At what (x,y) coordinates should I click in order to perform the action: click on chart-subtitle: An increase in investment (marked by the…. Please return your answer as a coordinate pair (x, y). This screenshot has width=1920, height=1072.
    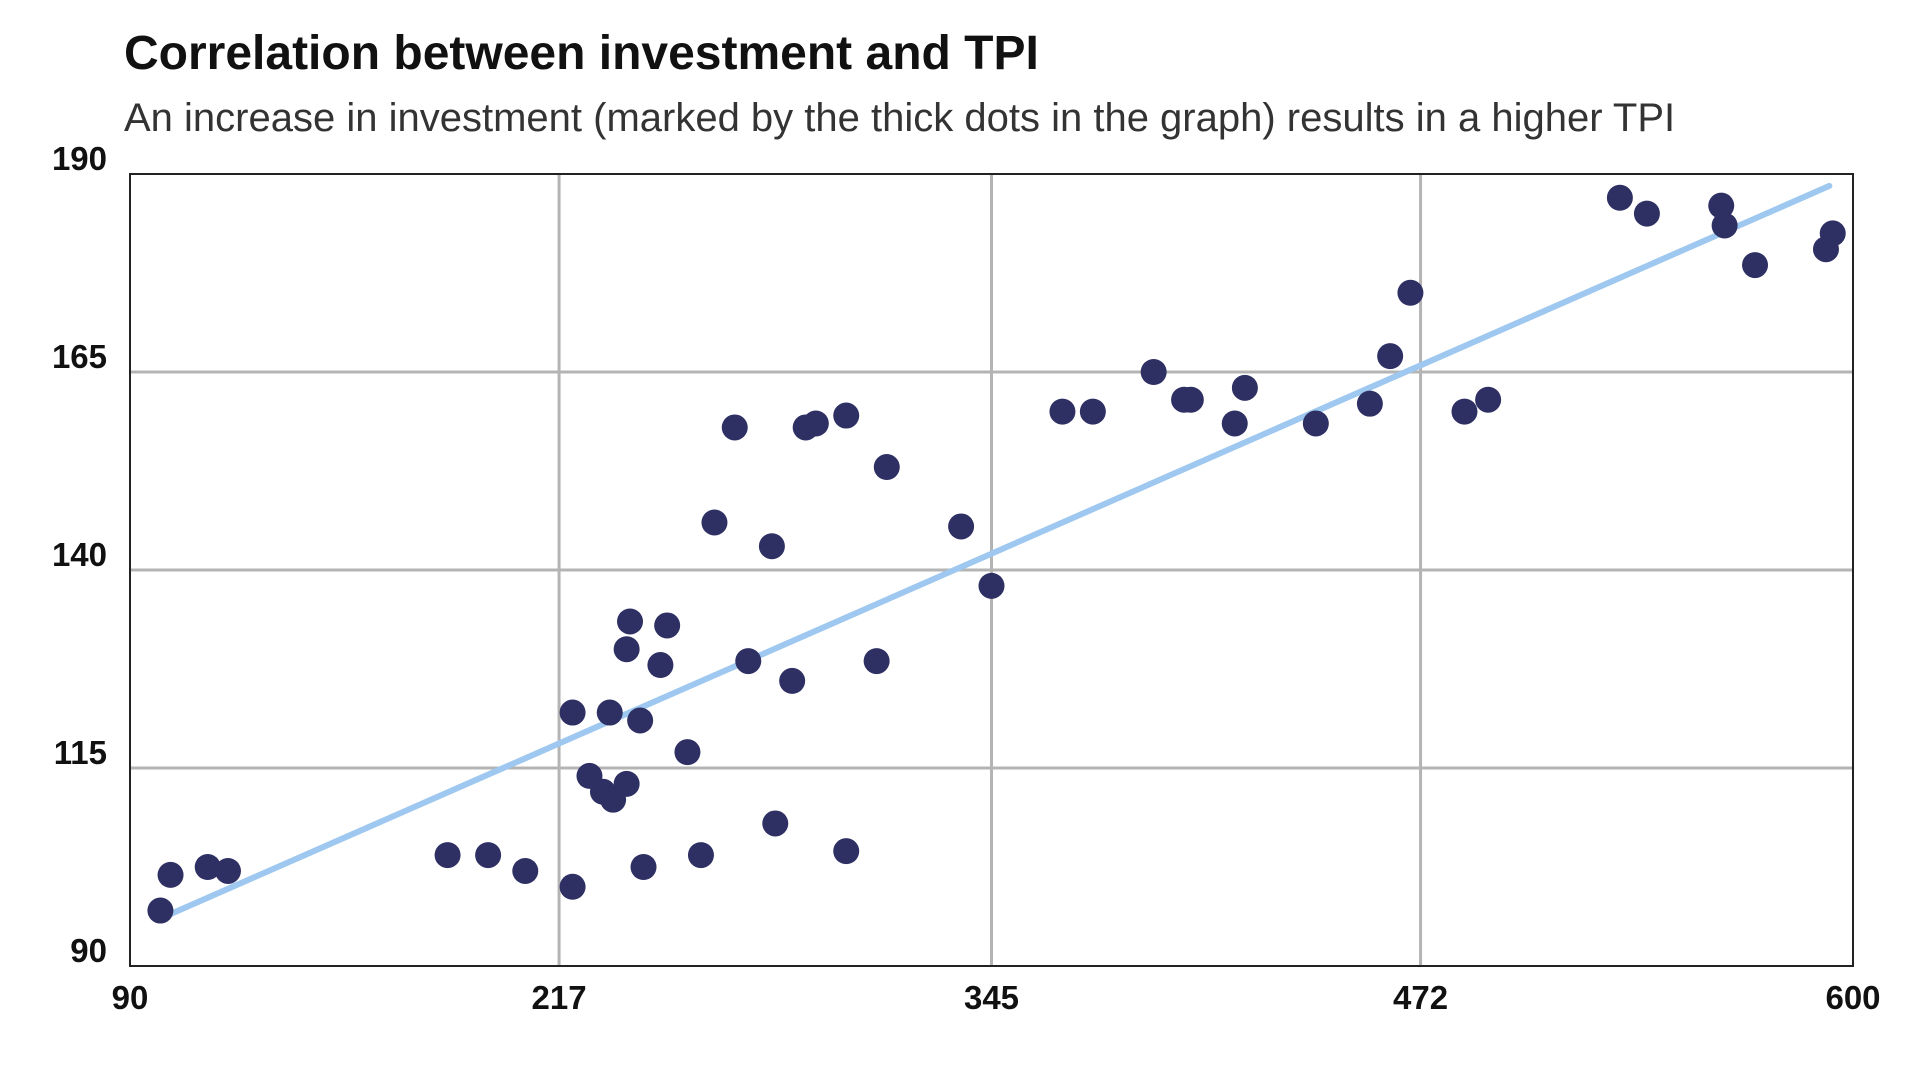
    Looking at the image, I should click on (900, 118).